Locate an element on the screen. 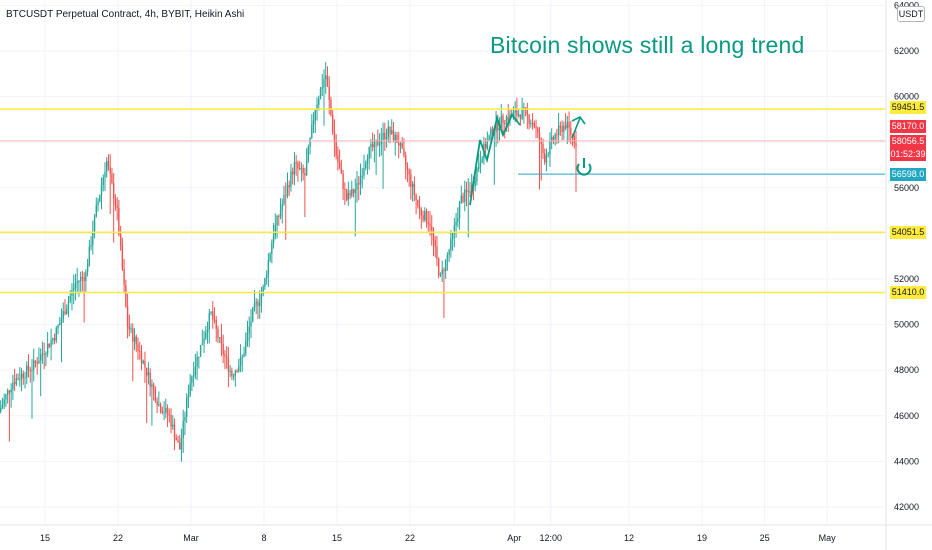 This screenshot has height=550, width=932. price-label-last-high: 58170.0 is located at coordinates (908, 126).